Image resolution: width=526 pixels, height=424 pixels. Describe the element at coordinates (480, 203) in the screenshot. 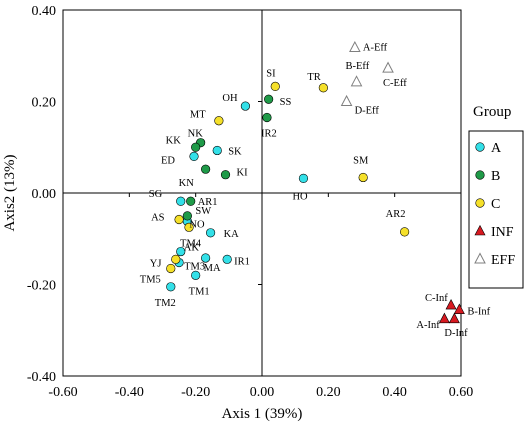

I see `legend-marker-c` at that location.